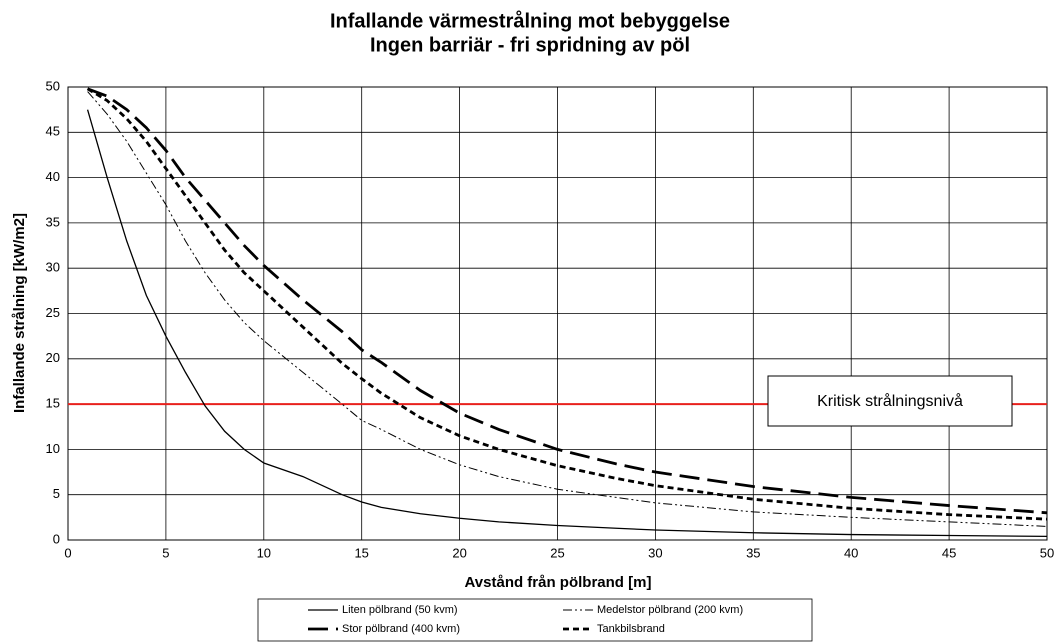  What do you see at coordinates (535, 620) in the screenshot?
I see `legend-box` at bounding box center [535, 620].